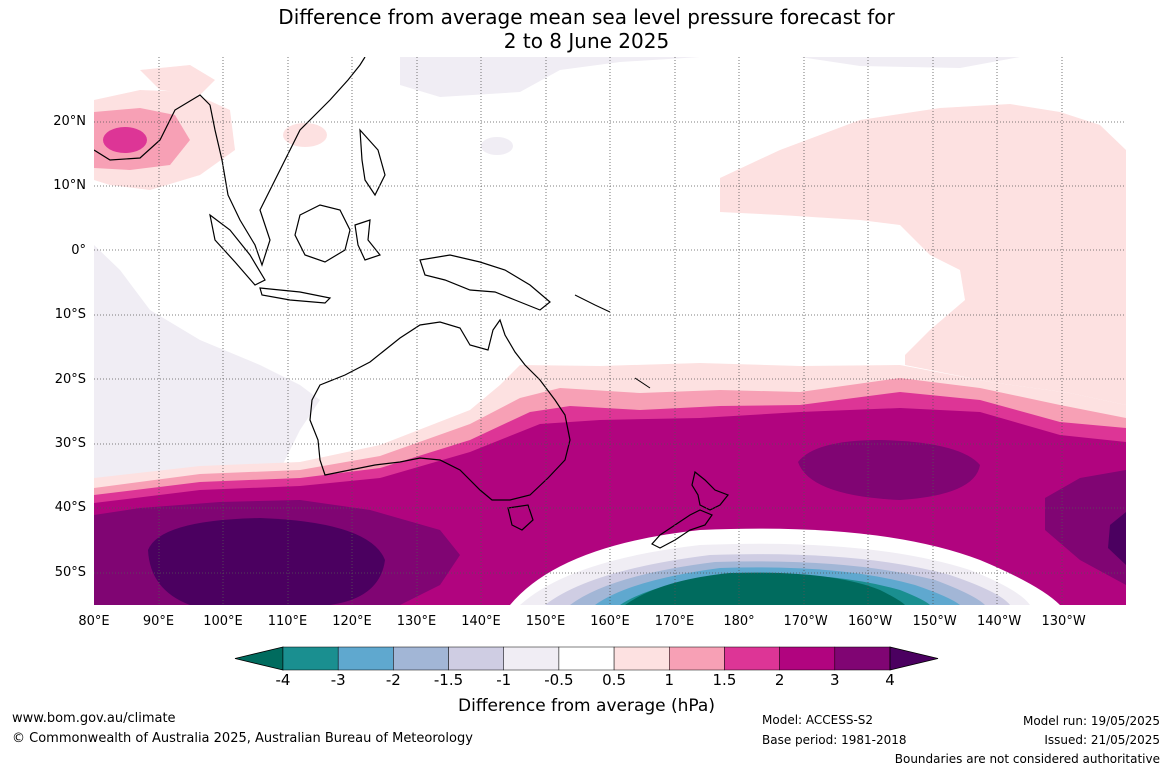  Describe the element at coordinates (586, 706) in the screenshot. I see `colorbar-title: Difference from average (hPa)` at that location.